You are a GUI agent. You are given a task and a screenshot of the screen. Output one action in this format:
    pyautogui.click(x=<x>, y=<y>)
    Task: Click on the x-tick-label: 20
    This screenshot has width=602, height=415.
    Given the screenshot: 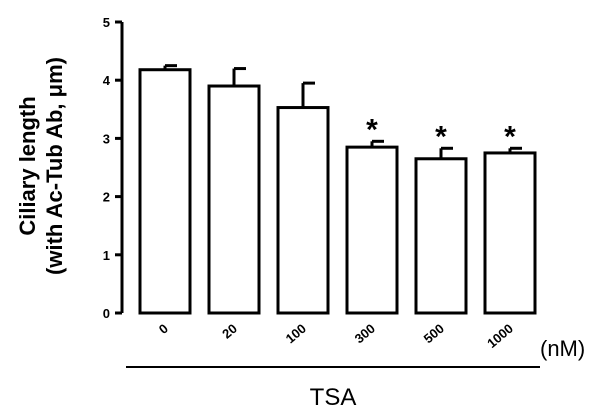 What is the action you would take?
    pyautogui.click(x=229, y=331)
    